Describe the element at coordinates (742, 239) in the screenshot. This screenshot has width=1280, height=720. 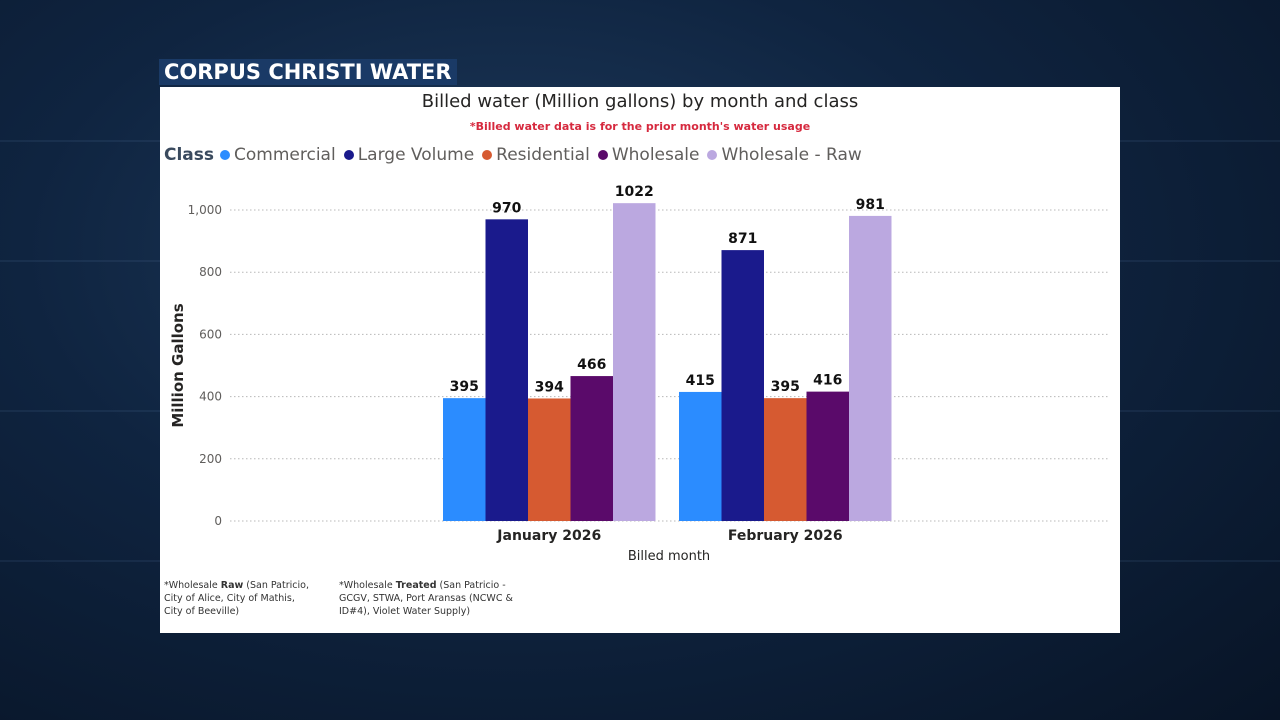
I see `data-label: 871` at that location.